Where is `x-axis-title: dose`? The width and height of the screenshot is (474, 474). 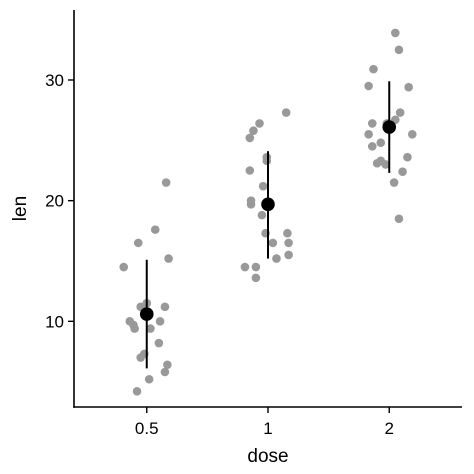
x-axis-title: dose is located at coordinates (267, 456).